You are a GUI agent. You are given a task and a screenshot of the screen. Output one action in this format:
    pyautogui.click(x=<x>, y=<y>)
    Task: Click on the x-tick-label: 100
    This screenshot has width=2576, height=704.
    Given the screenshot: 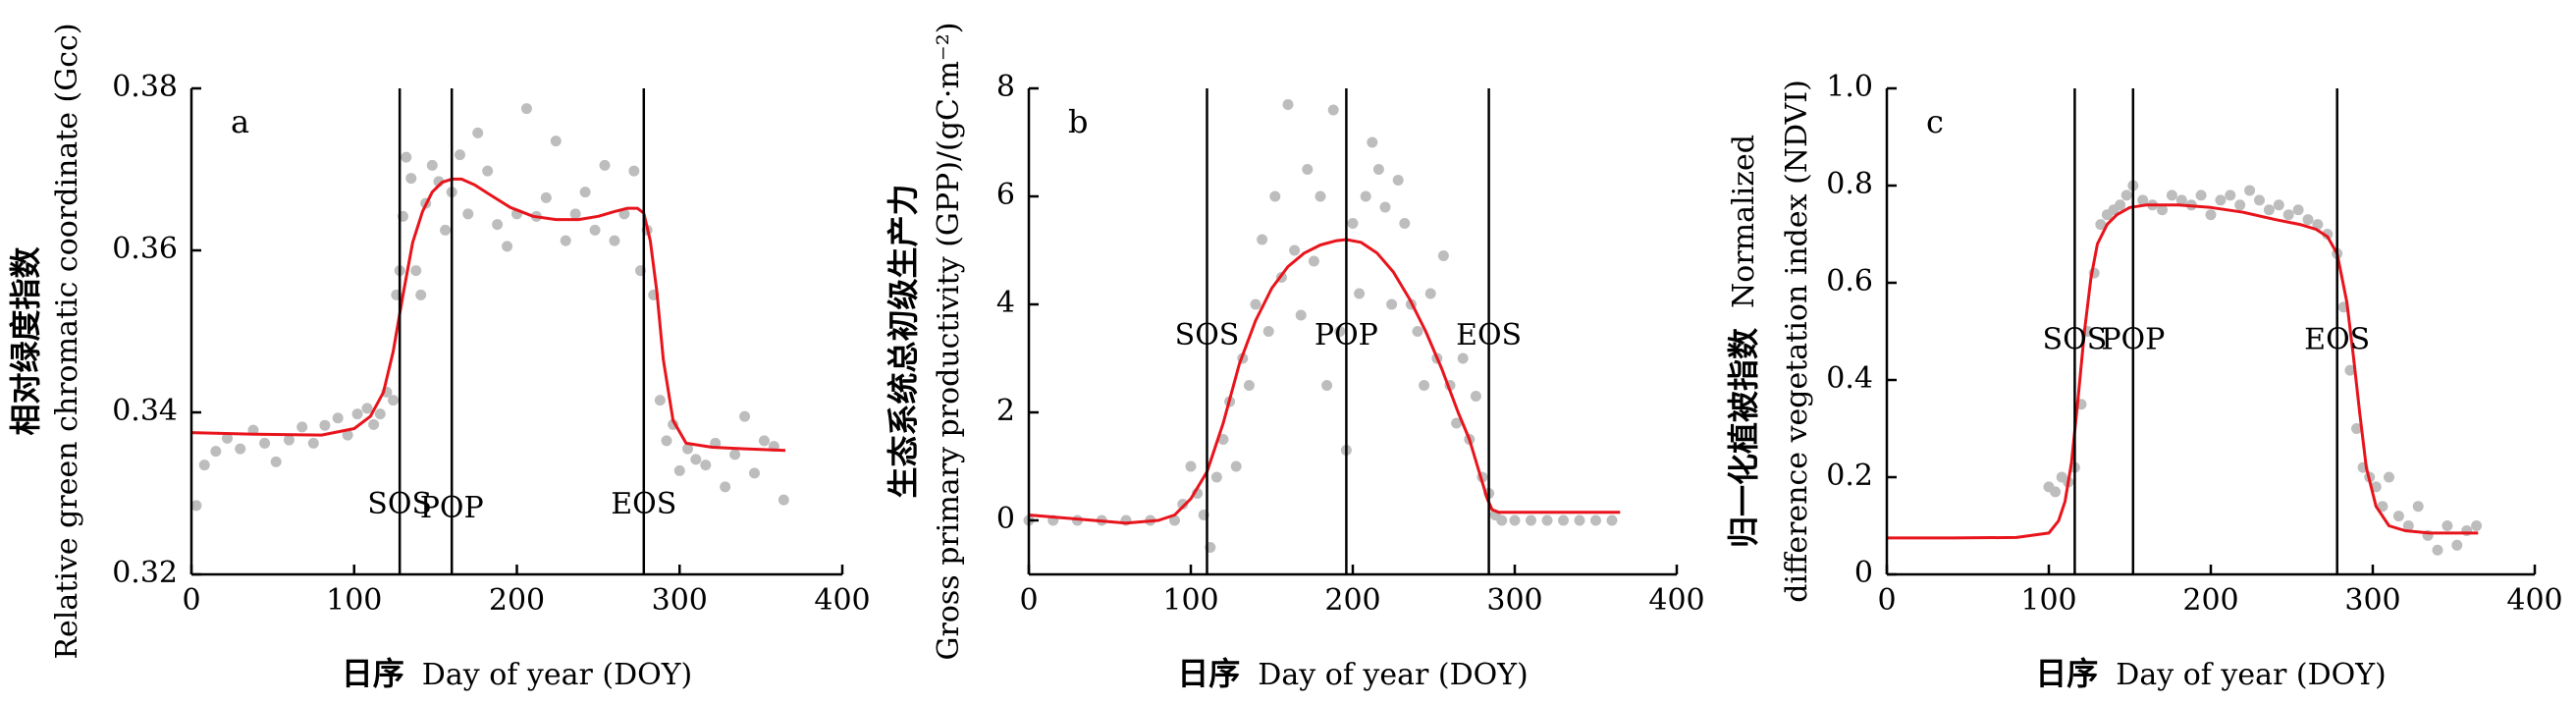 What is the action you would take?
    pyautogui.click(x=354, y=601)
    